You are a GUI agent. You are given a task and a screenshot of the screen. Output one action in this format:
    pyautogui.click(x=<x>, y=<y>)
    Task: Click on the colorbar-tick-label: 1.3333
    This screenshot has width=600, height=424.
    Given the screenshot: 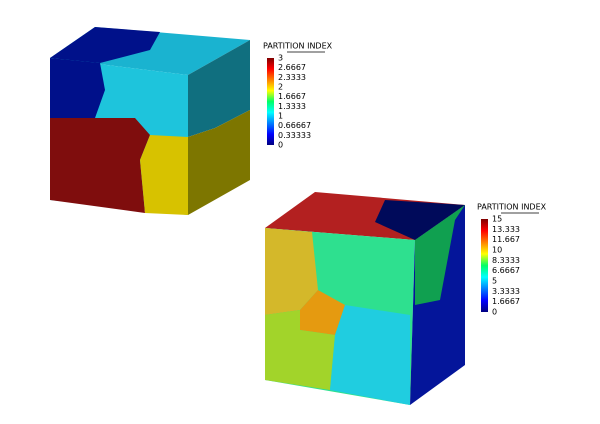 What is the action you would take?
    pyautogui.click(x=292, y=106)
    